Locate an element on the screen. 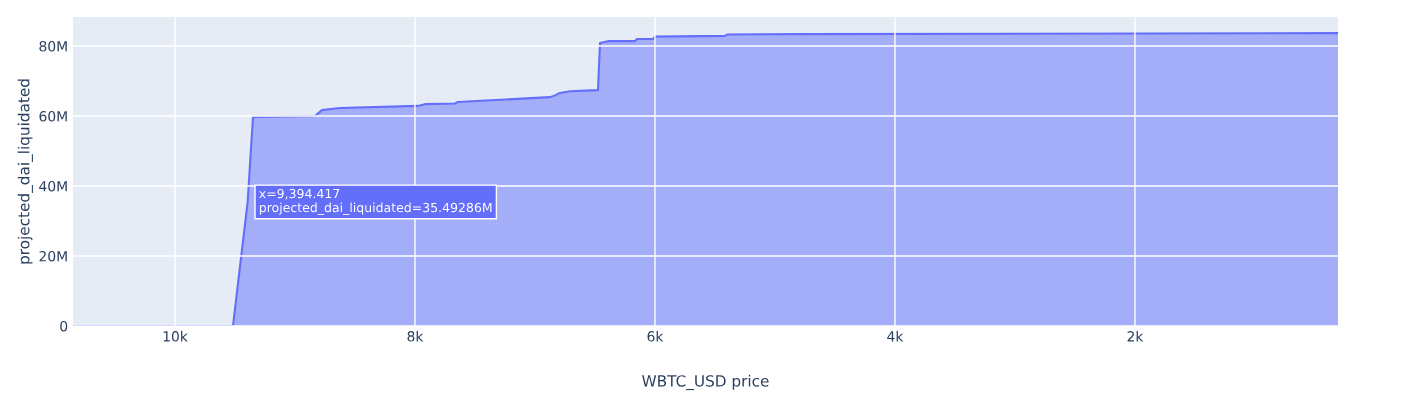 This screenshot has height=395, width=1406. y-tick-label: 0 is located at coordinates (64, 326).